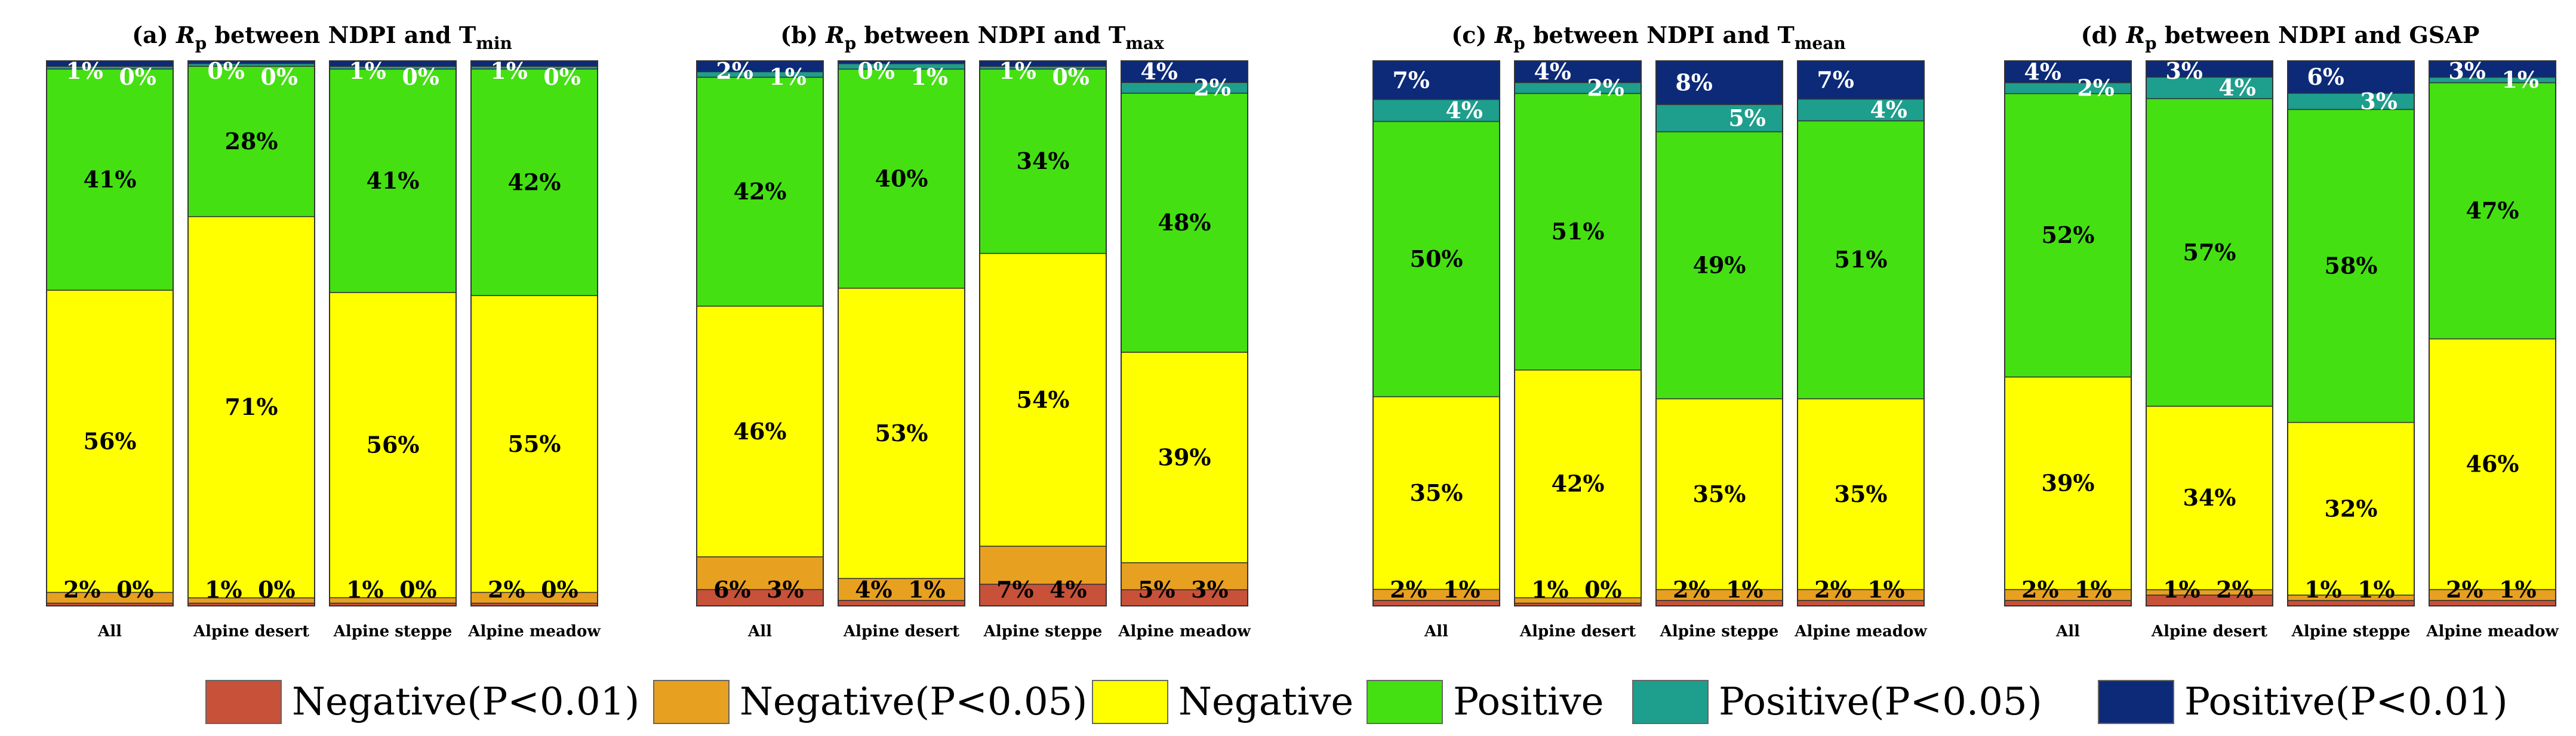 The image size is (2576, 736). I want to click on chart-title: (b) Rp between NDPI and Tmax, so click(972, 37).